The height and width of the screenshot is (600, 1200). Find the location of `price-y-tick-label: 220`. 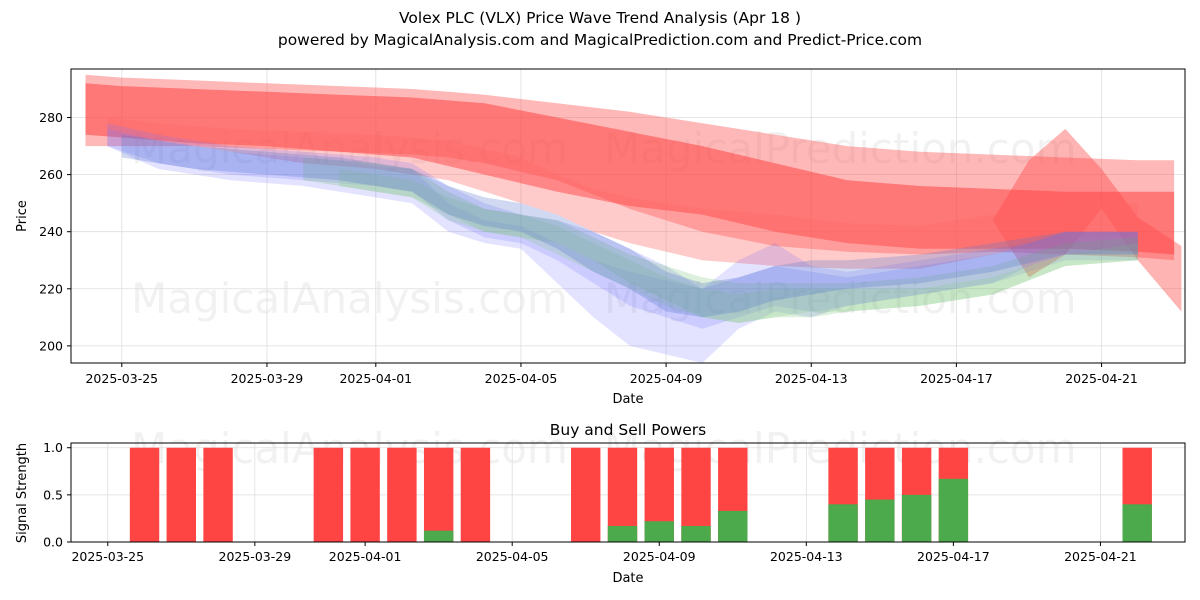

price-y-tick-label: 220 is located at coordinates (51, 288).